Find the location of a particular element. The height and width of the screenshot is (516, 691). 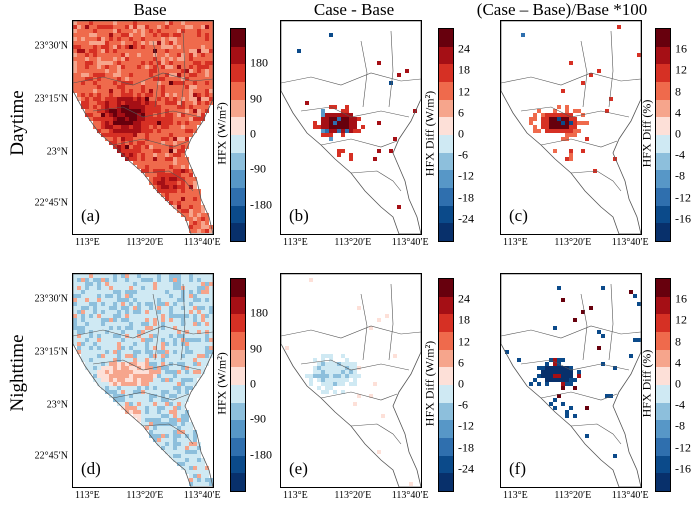

panel-label-e: (e) is located at coordinates (298, 468).